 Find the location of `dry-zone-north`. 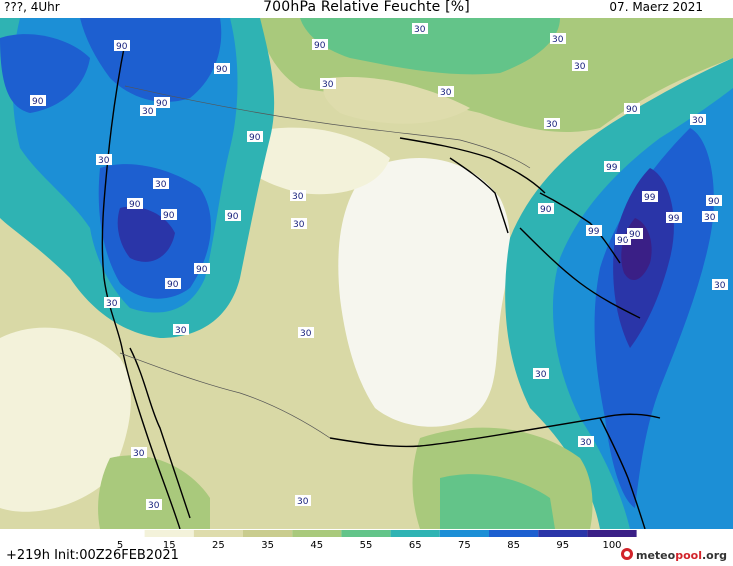

dry-zone-north is located at coordinates (310, 161).